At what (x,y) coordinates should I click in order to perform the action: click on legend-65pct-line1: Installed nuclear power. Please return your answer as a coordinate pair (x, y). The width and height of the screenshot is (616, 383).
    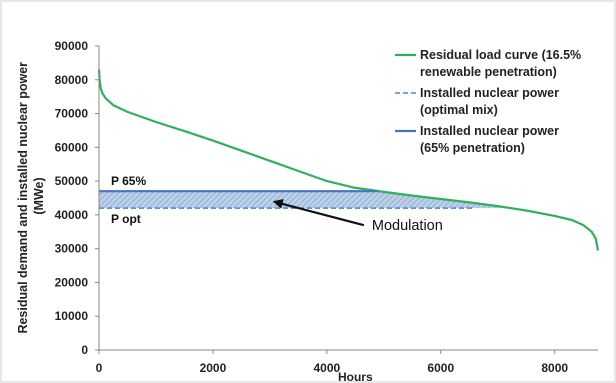
    Looking at the image, I should click on (489, 131).